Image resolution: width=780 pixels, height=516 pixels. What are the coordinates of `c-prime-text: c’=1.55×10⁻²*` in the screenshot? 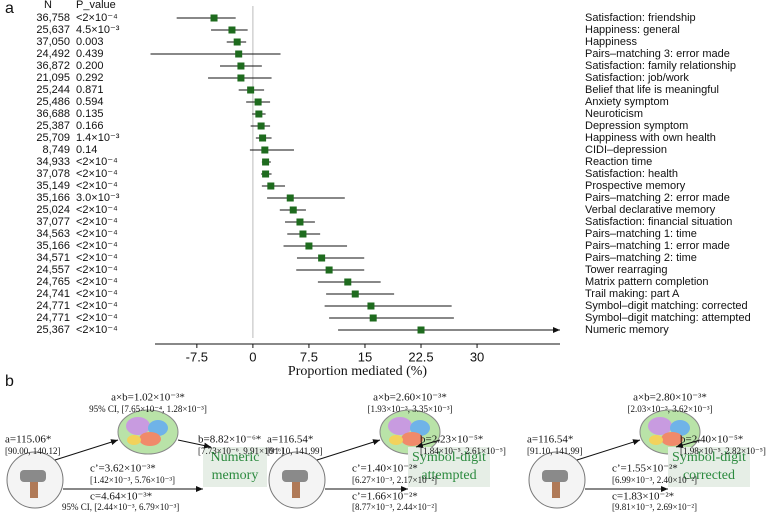 It's located at (645, 469).